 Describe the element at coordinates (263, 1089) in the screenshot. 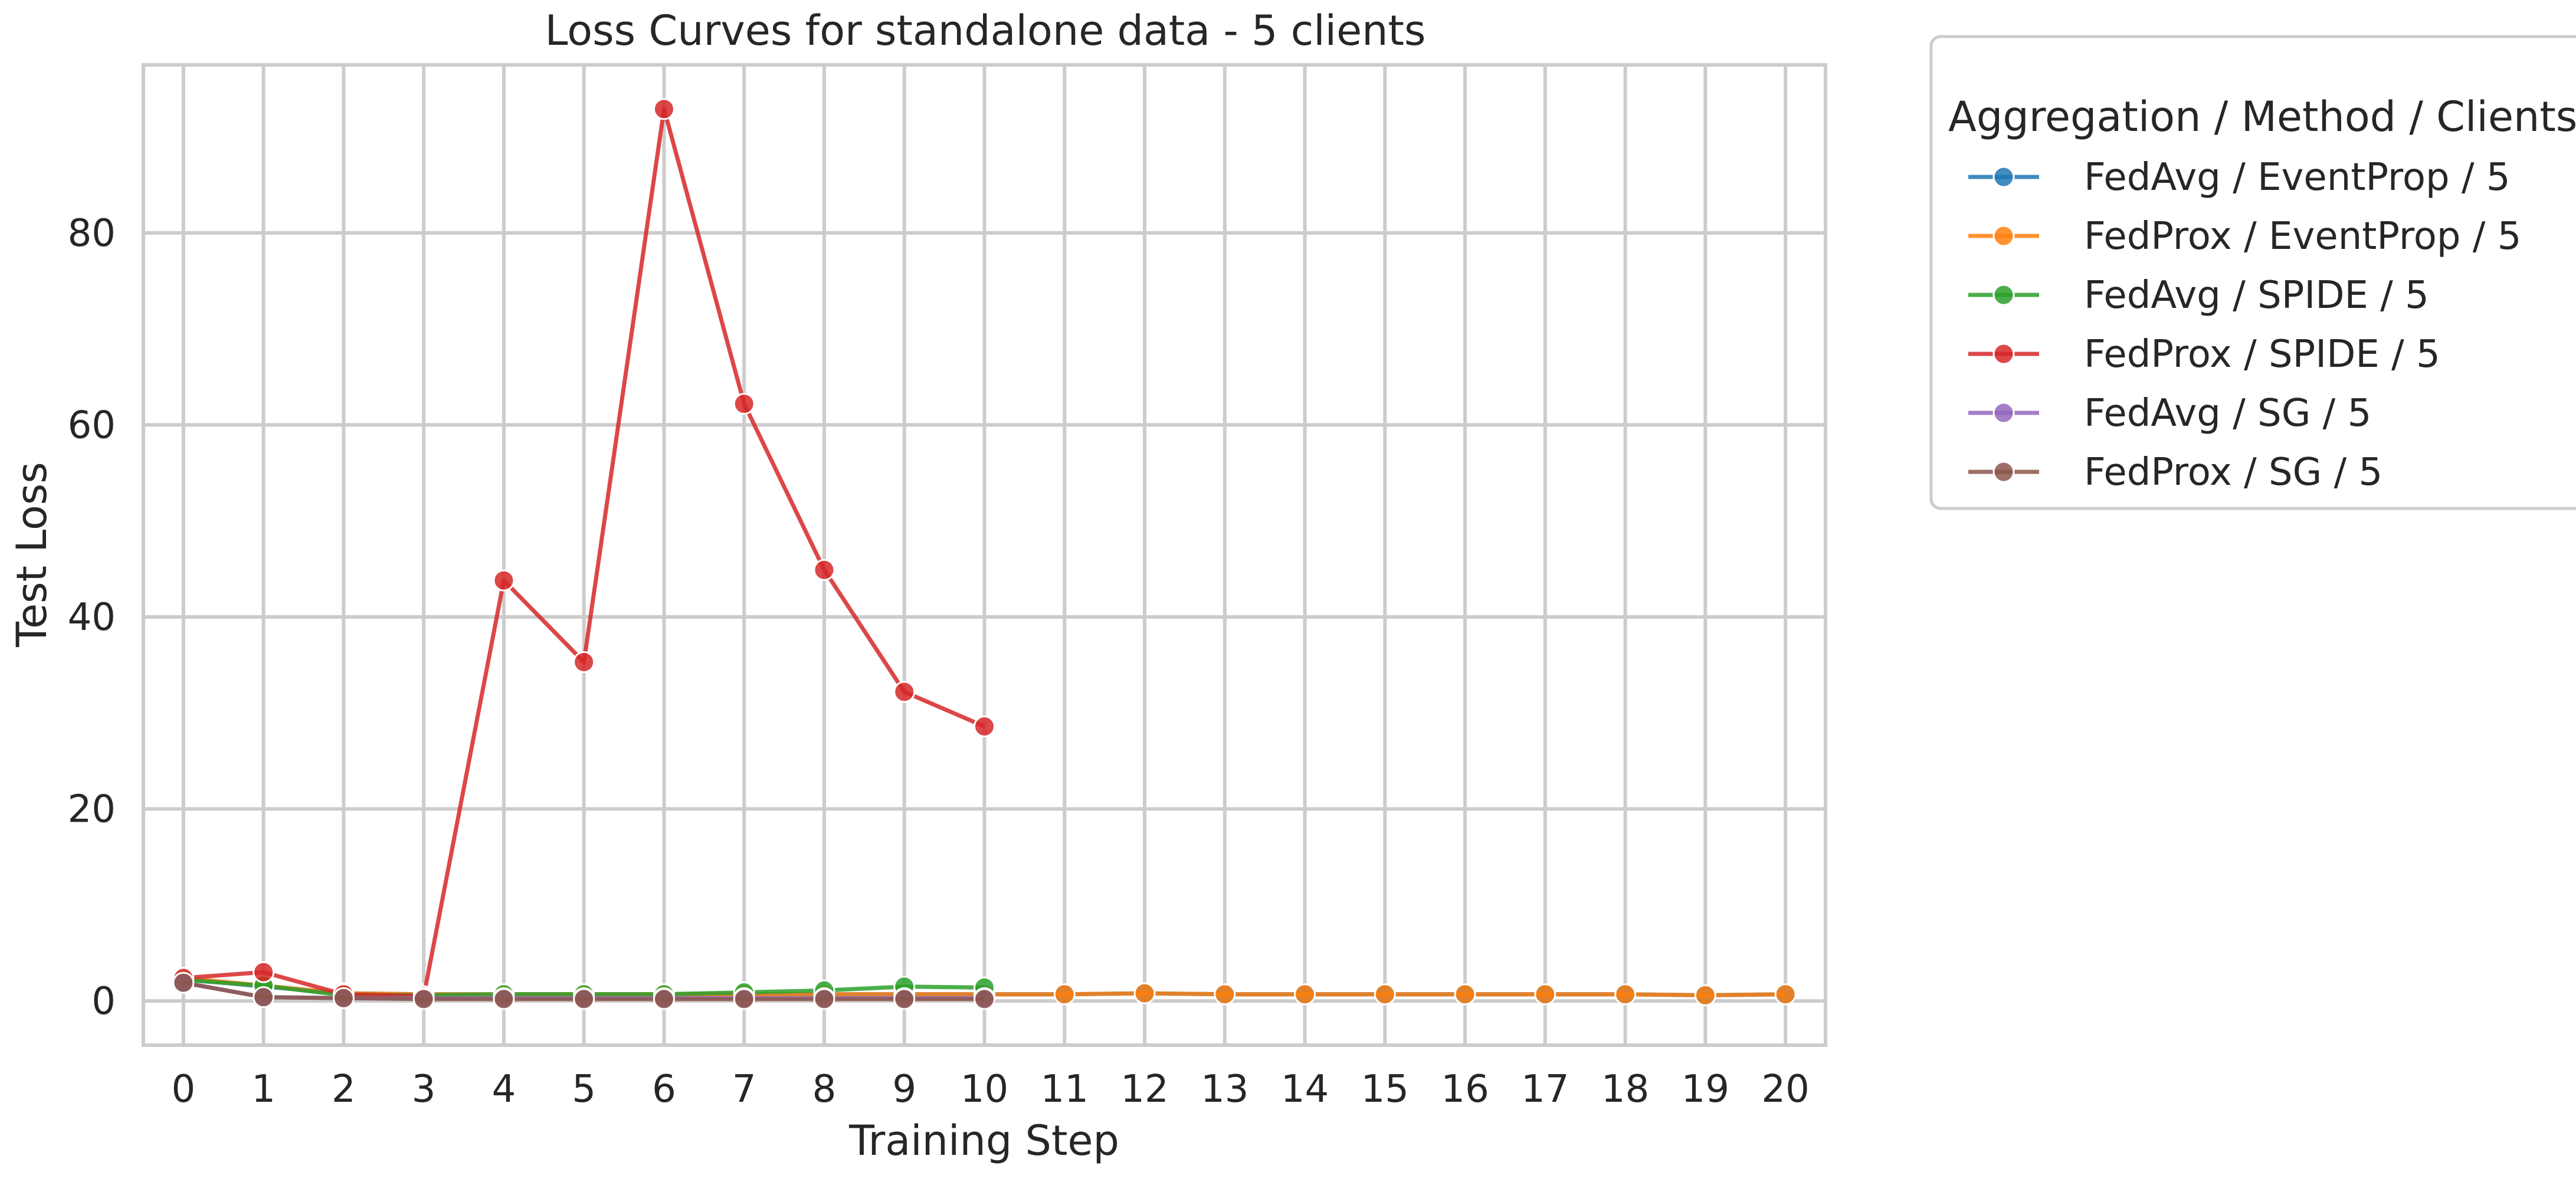

I see `x-tick-label: 1` at that location.